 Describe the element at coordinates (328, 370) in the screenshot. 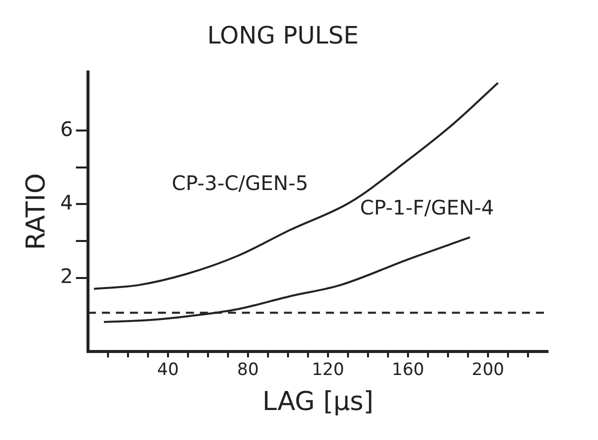

I see `x-tick-label: 120` at that location.